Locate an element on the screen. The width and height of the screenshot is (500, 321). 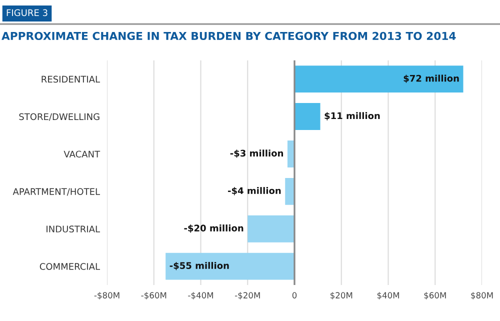
data-label: -$55 million is located at coordinates (199, 266).